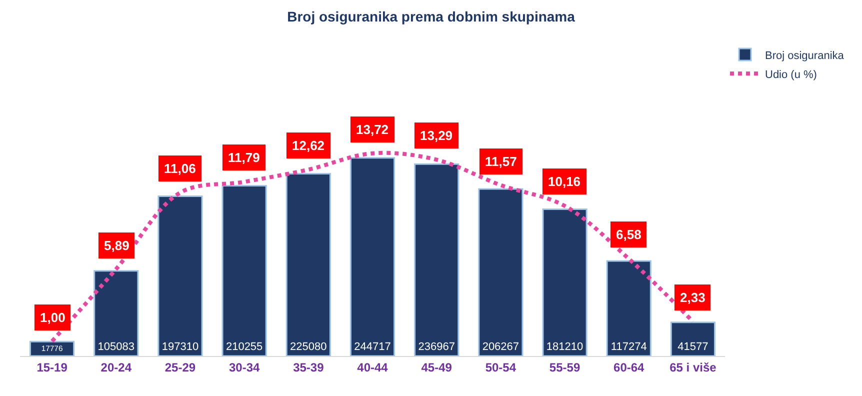 This screenshot has width=862, height=396. What do you see at coordinates (244, 347) in the screenshot?
I see `data-label: 210255` at bounding box center [244, 347].